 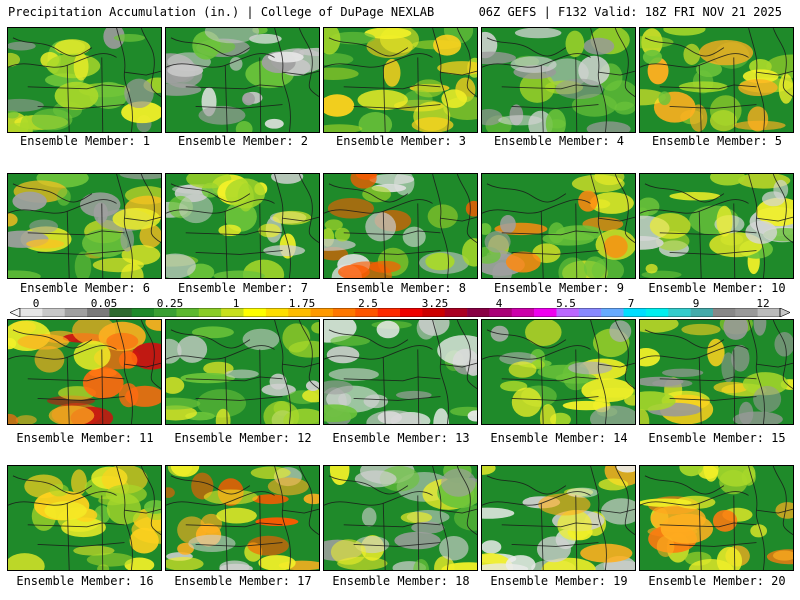 I want to click on ensemble-member-label: Ensemble Member: 15, so click(x=717, y=438).